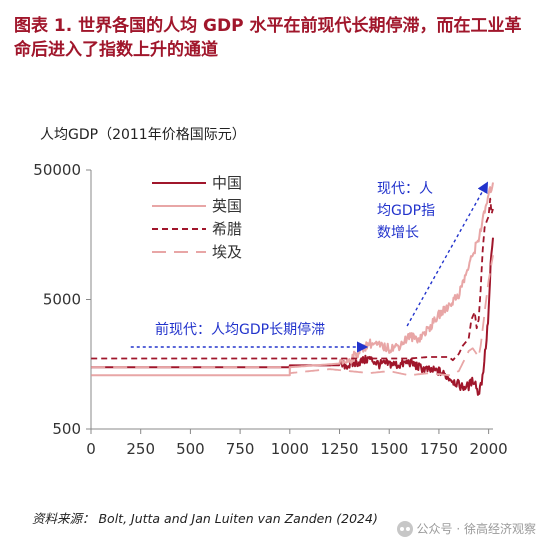 The height and width of the screenshot is (551, 550). I want to click on watermark: 公众号 · 徐高经济观察, so click(466, 528).